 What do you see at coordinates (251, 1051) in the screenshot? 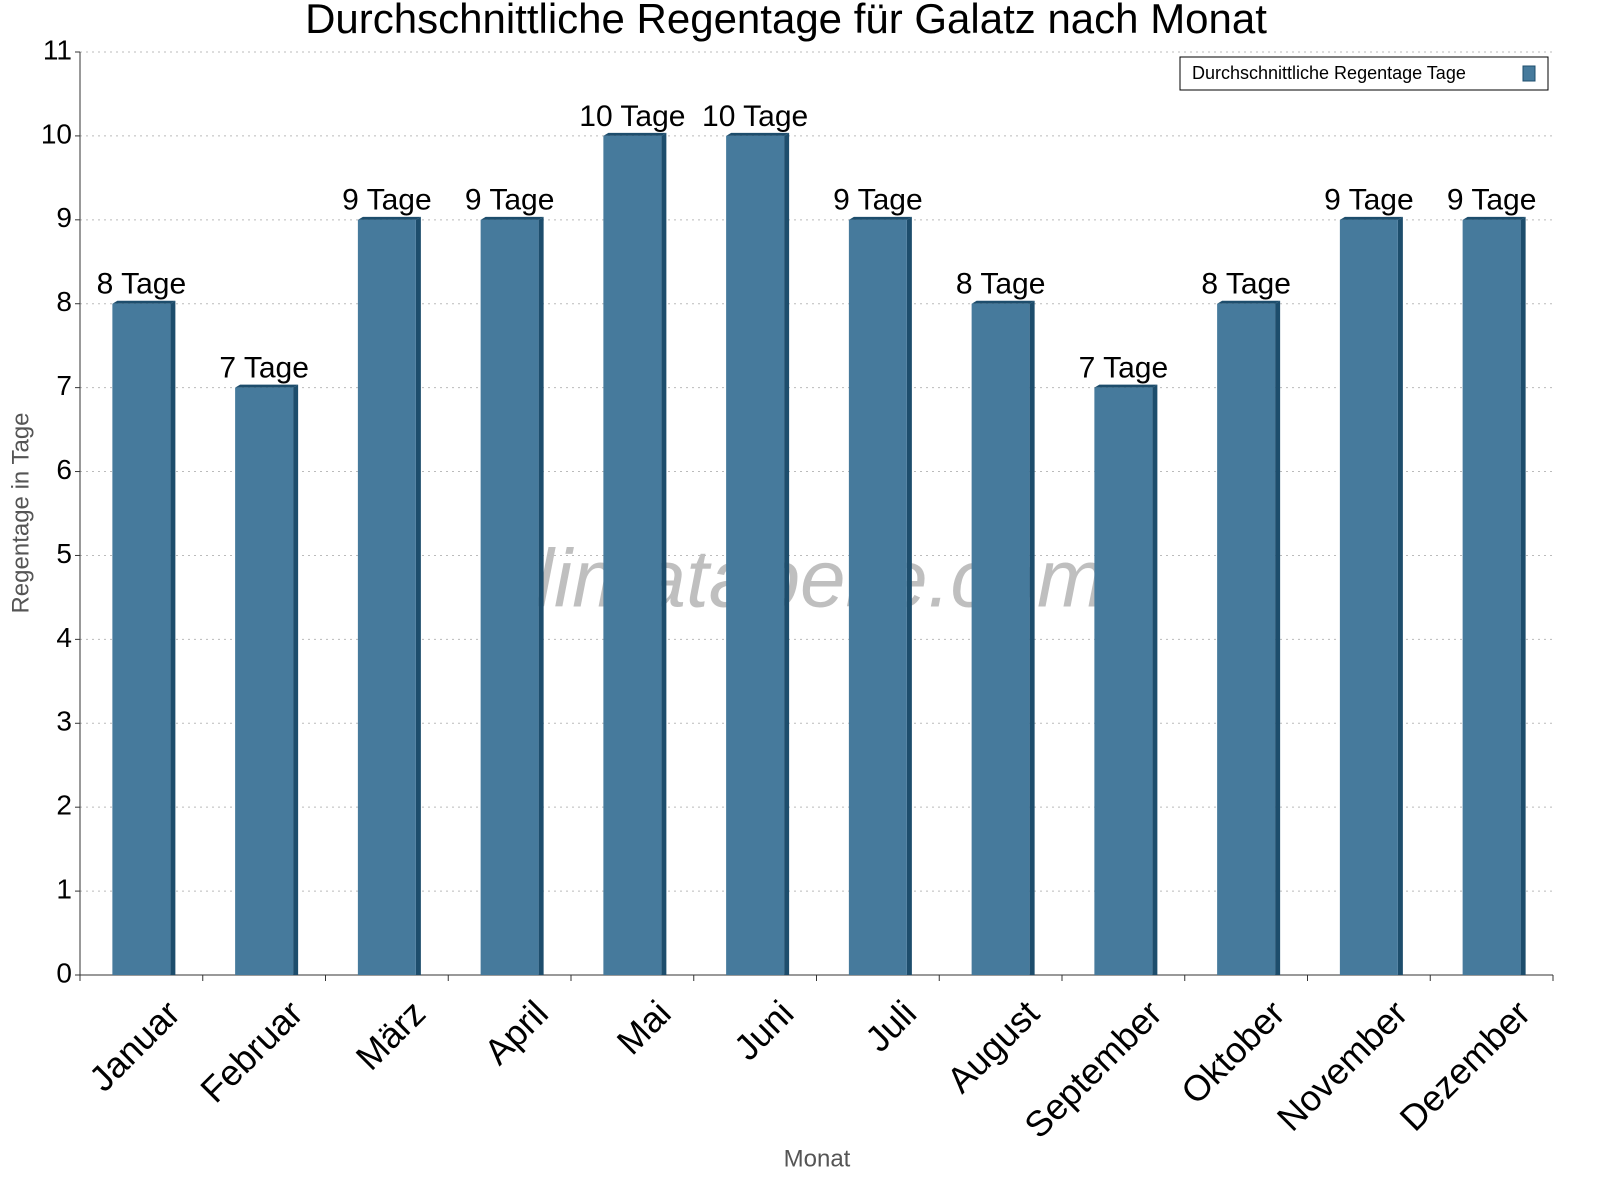
I see `x-tick-label: Februar` at bounding box center [251, 1051].